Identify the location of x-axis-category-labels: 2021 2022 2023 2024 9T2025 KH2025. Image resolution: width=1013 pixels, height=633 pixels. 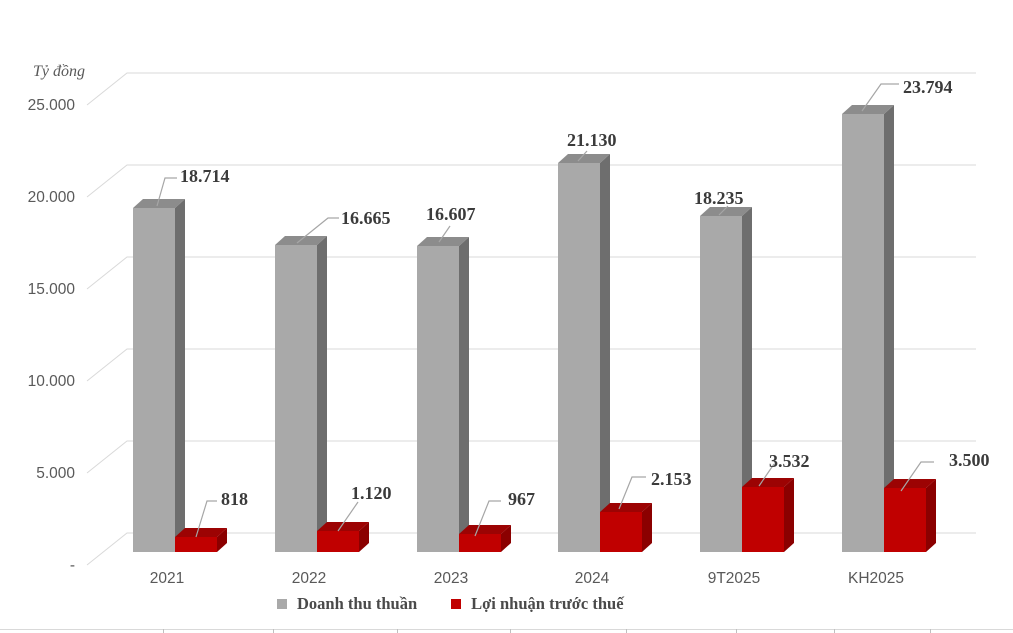
(527, 578).